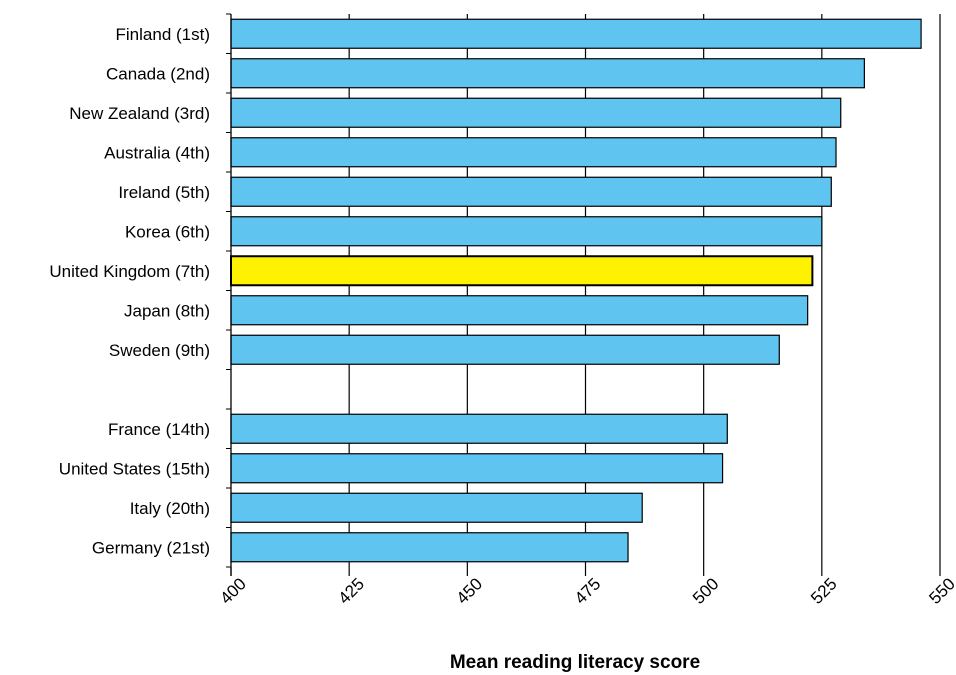 This screenshot has width=956, height=675. I want to click on category-label: Canada (2nd), so click(158, 73).